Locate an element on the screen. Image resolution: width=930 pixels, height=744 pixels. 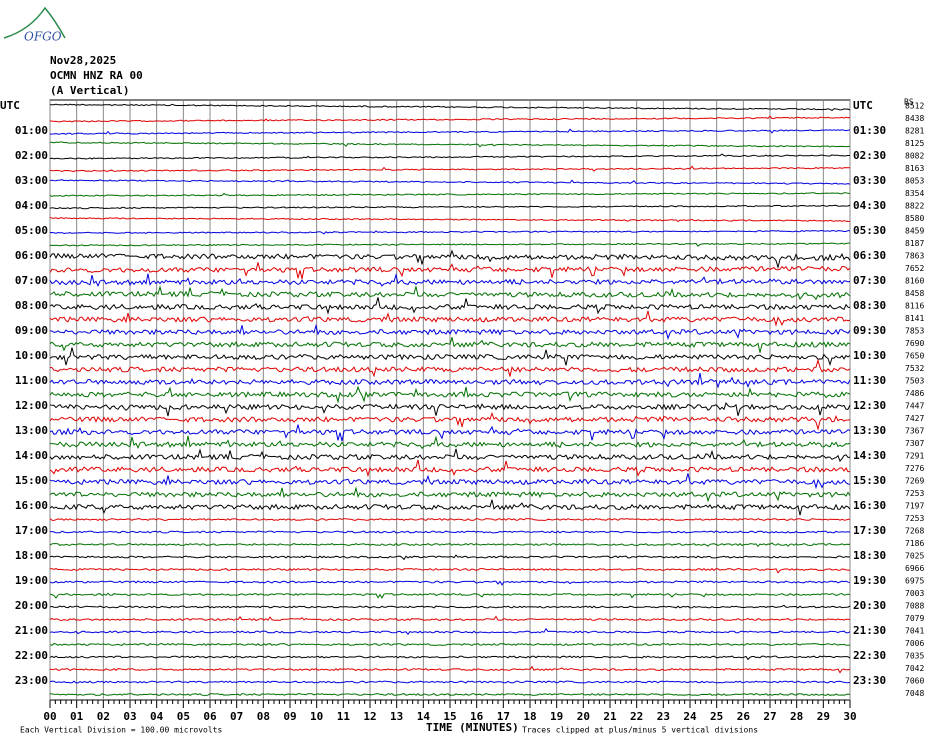
left-label: 23:00 is located at coordinates (31, 680).